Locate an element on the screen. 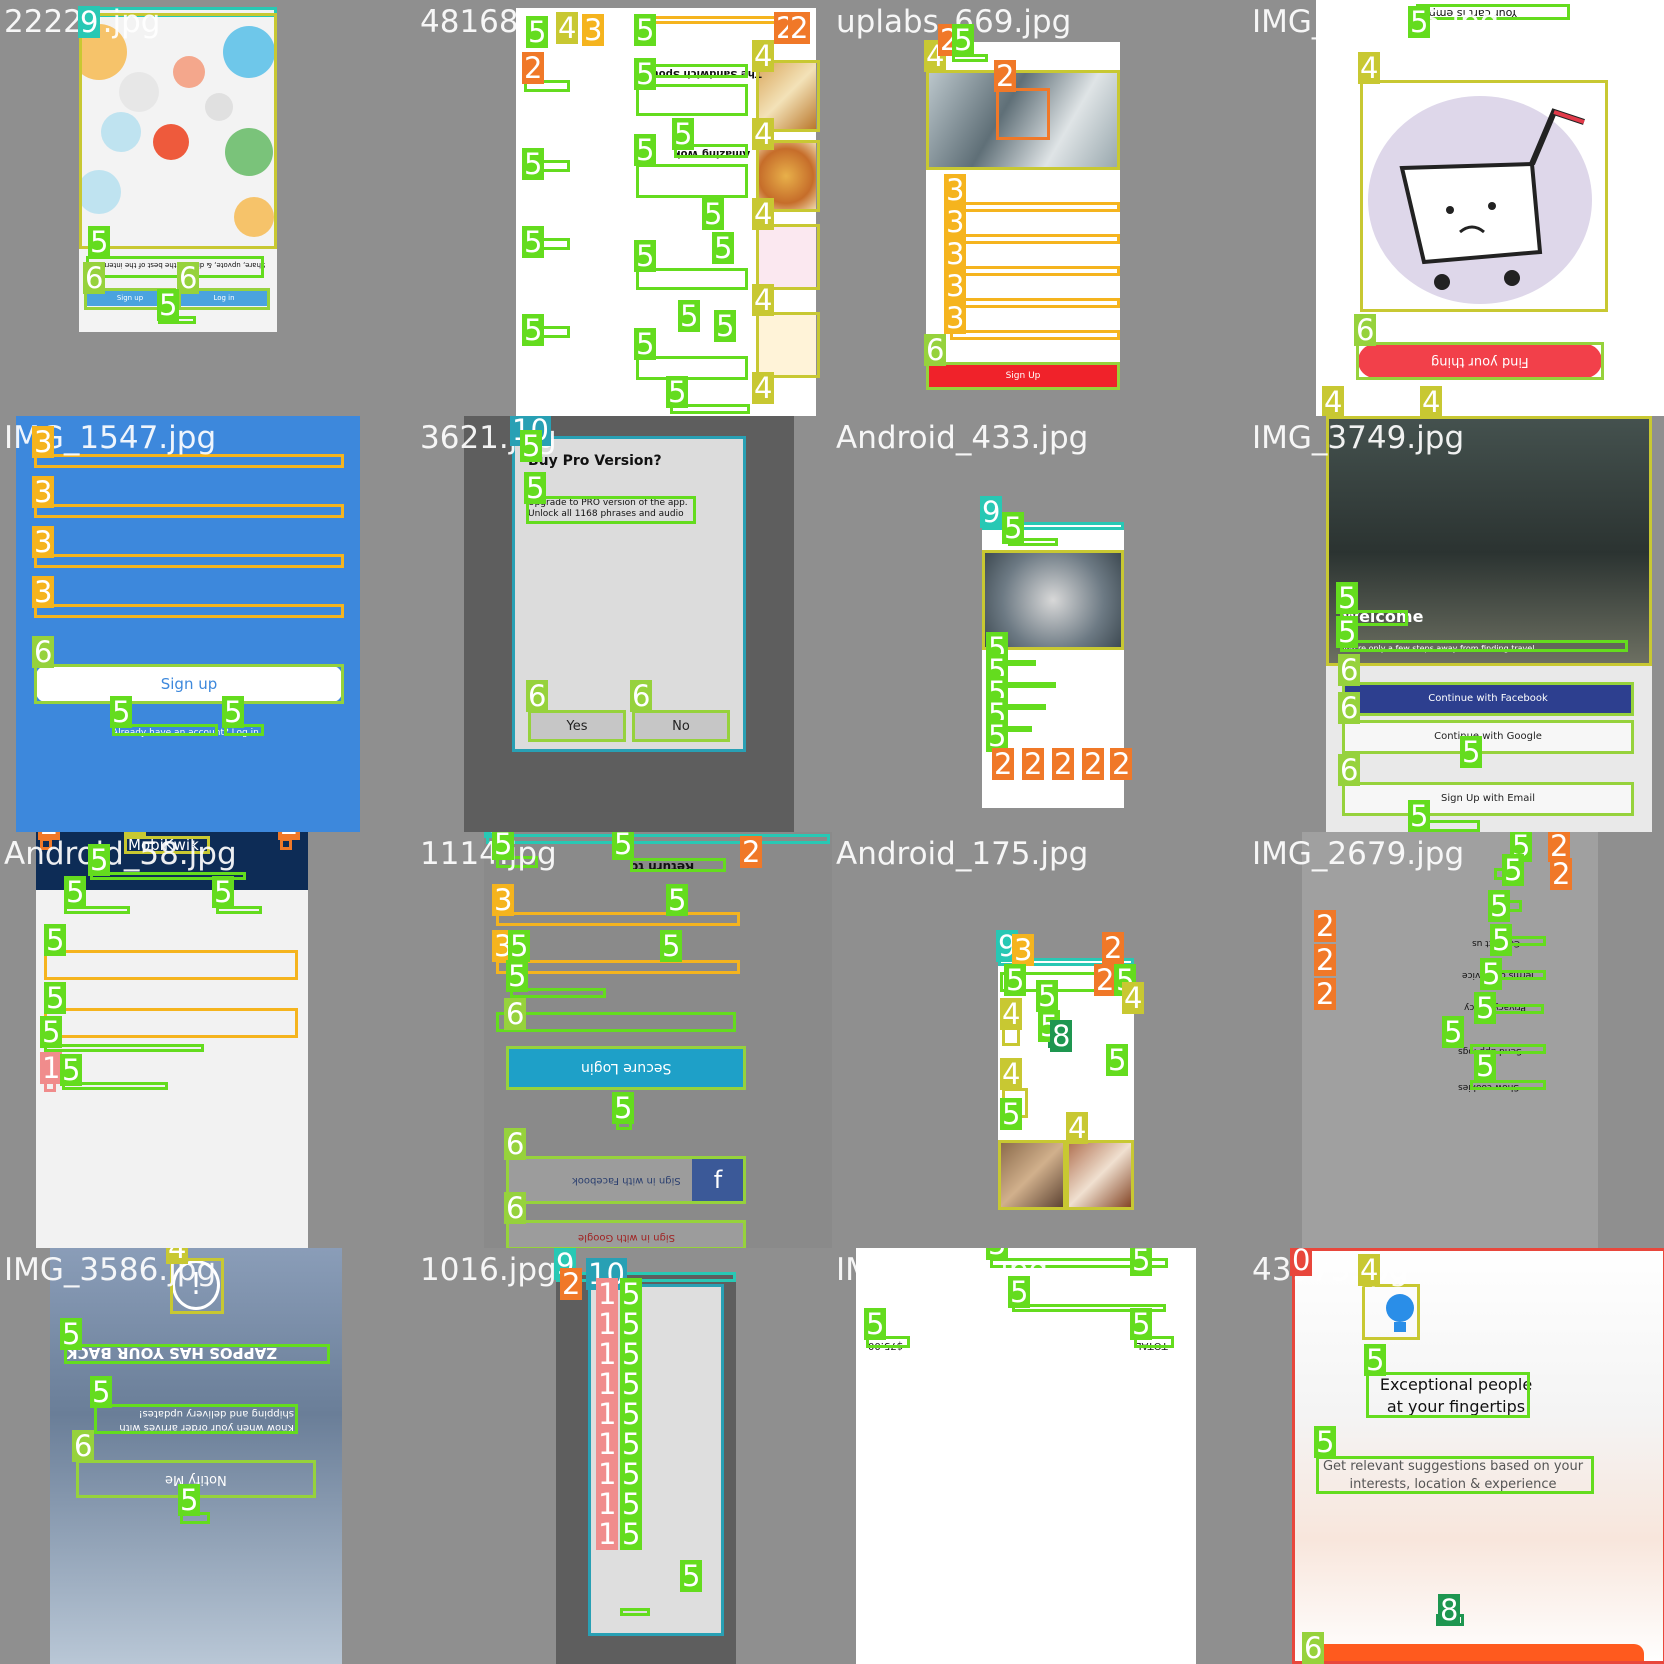 The height and width of the screenshot is (1664, 1664). tile-filename: Android_433.jpg is located at coordinates (962, 438).